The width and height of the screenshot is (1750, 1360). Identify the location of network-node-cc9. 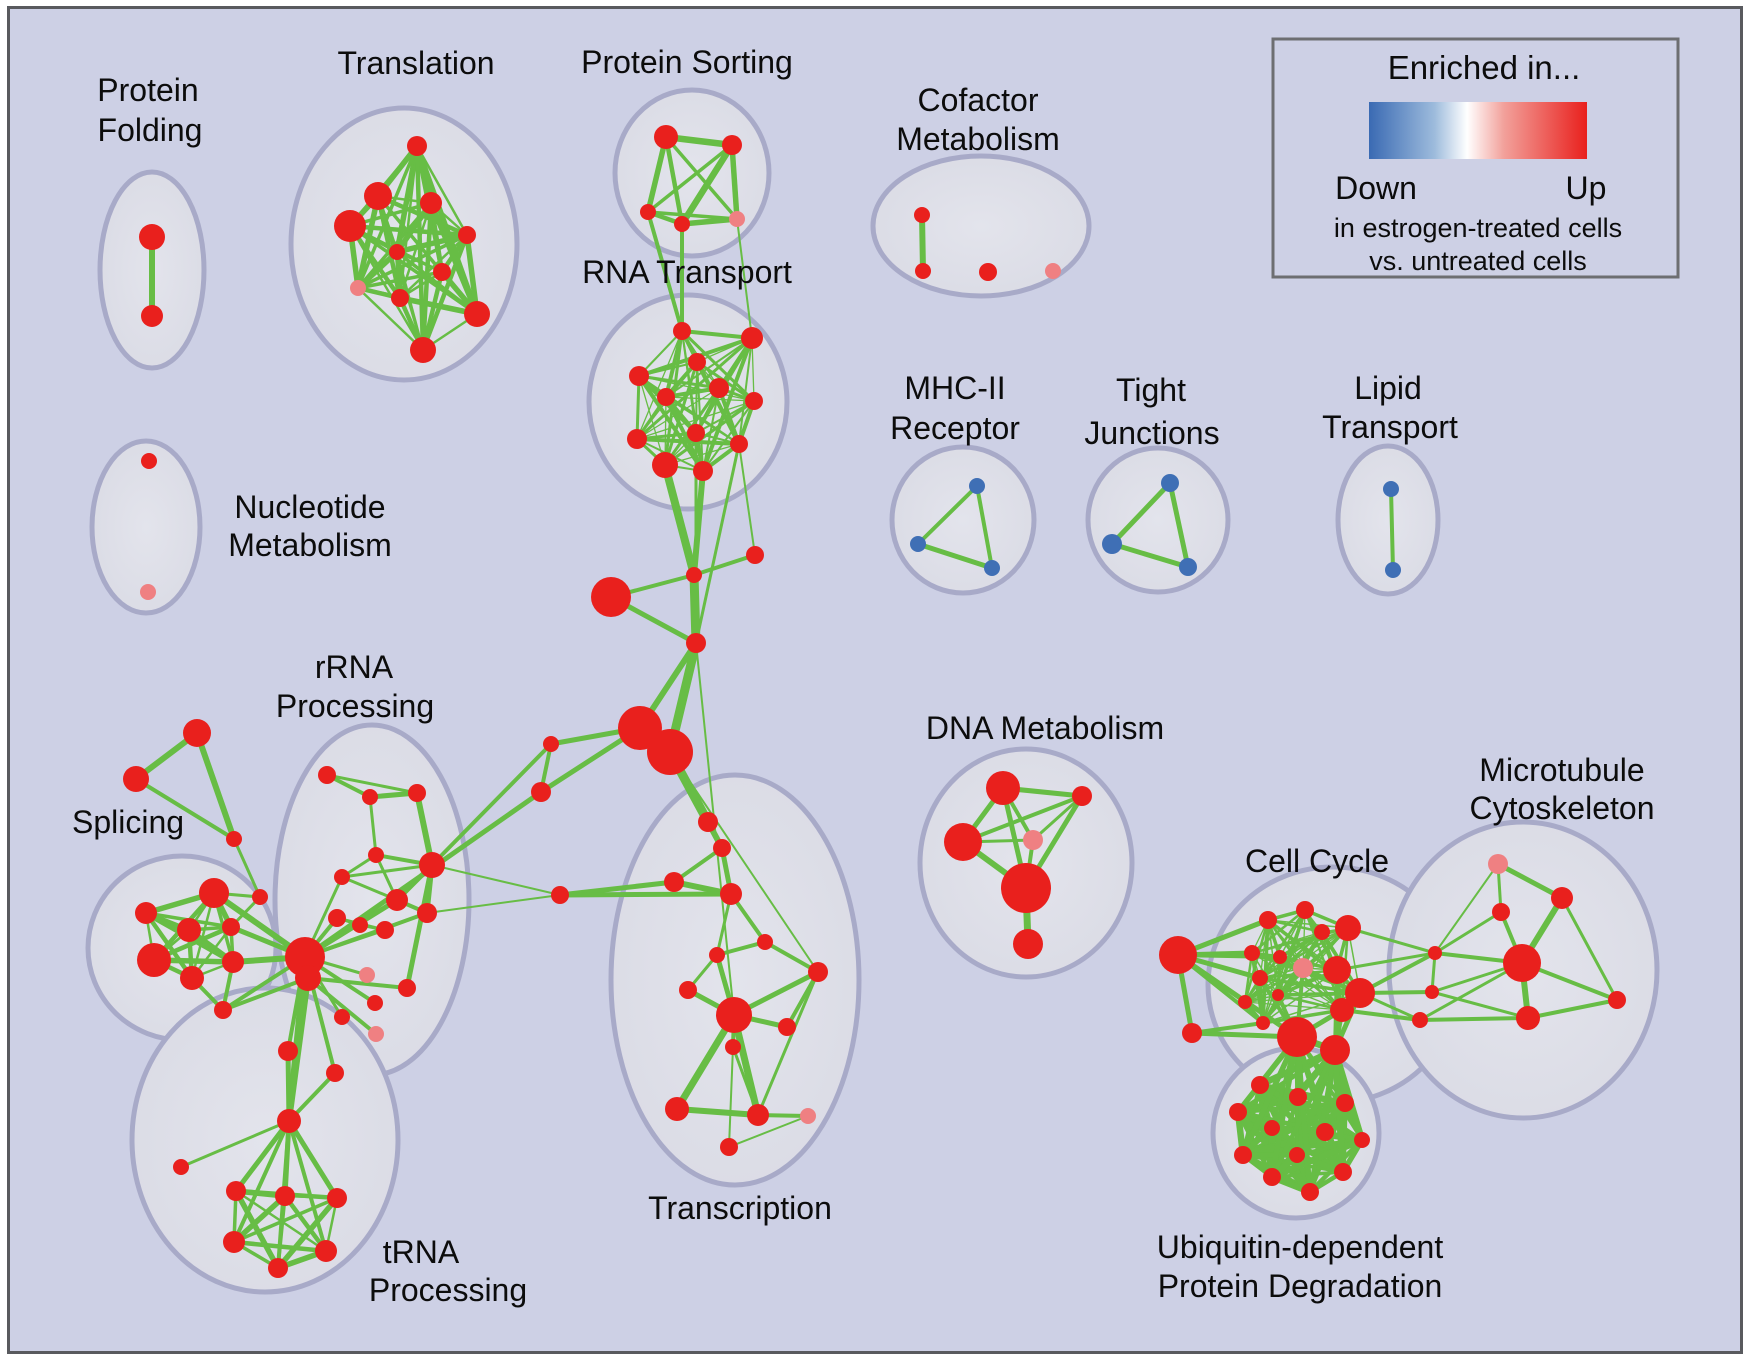
(1337, 970).